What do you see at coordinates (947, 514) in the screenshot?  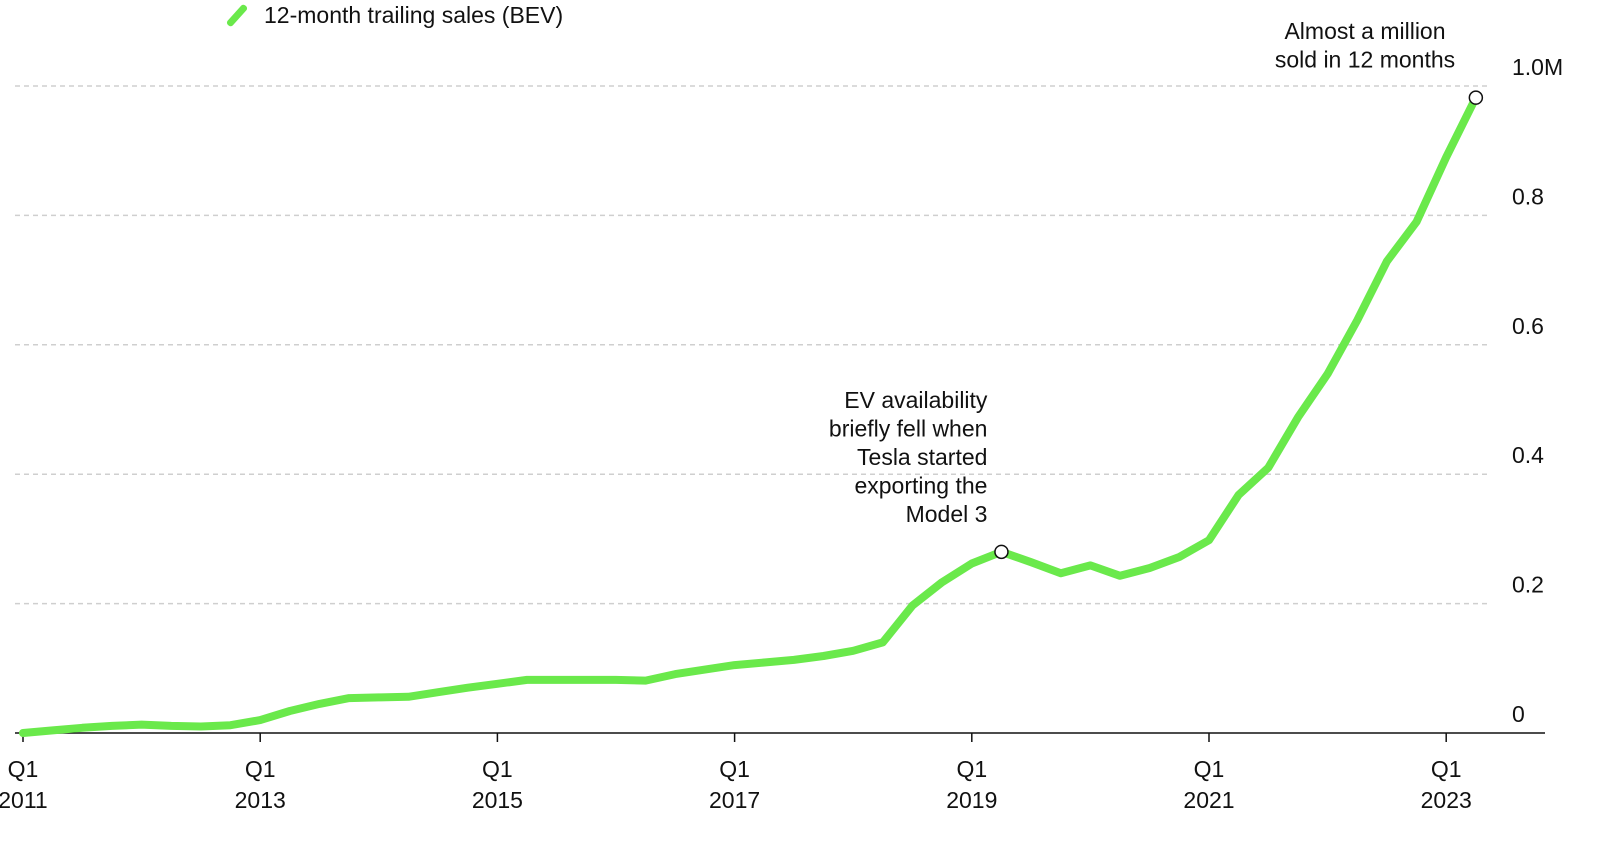 I see `annotation-text-line: Model 3` at bounding box center [947, 514].